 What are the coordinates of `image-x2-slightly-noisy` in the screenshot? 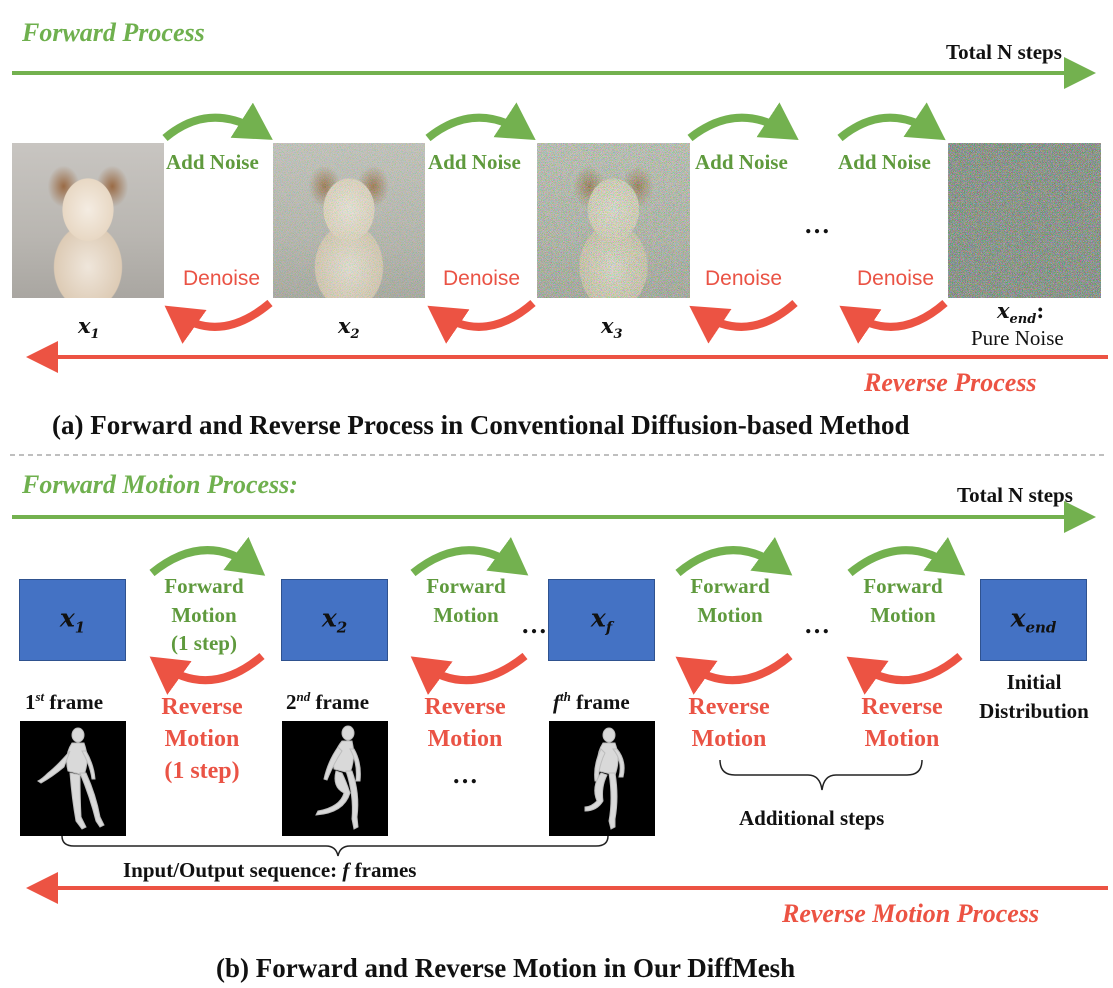 It's located at (349, 220).